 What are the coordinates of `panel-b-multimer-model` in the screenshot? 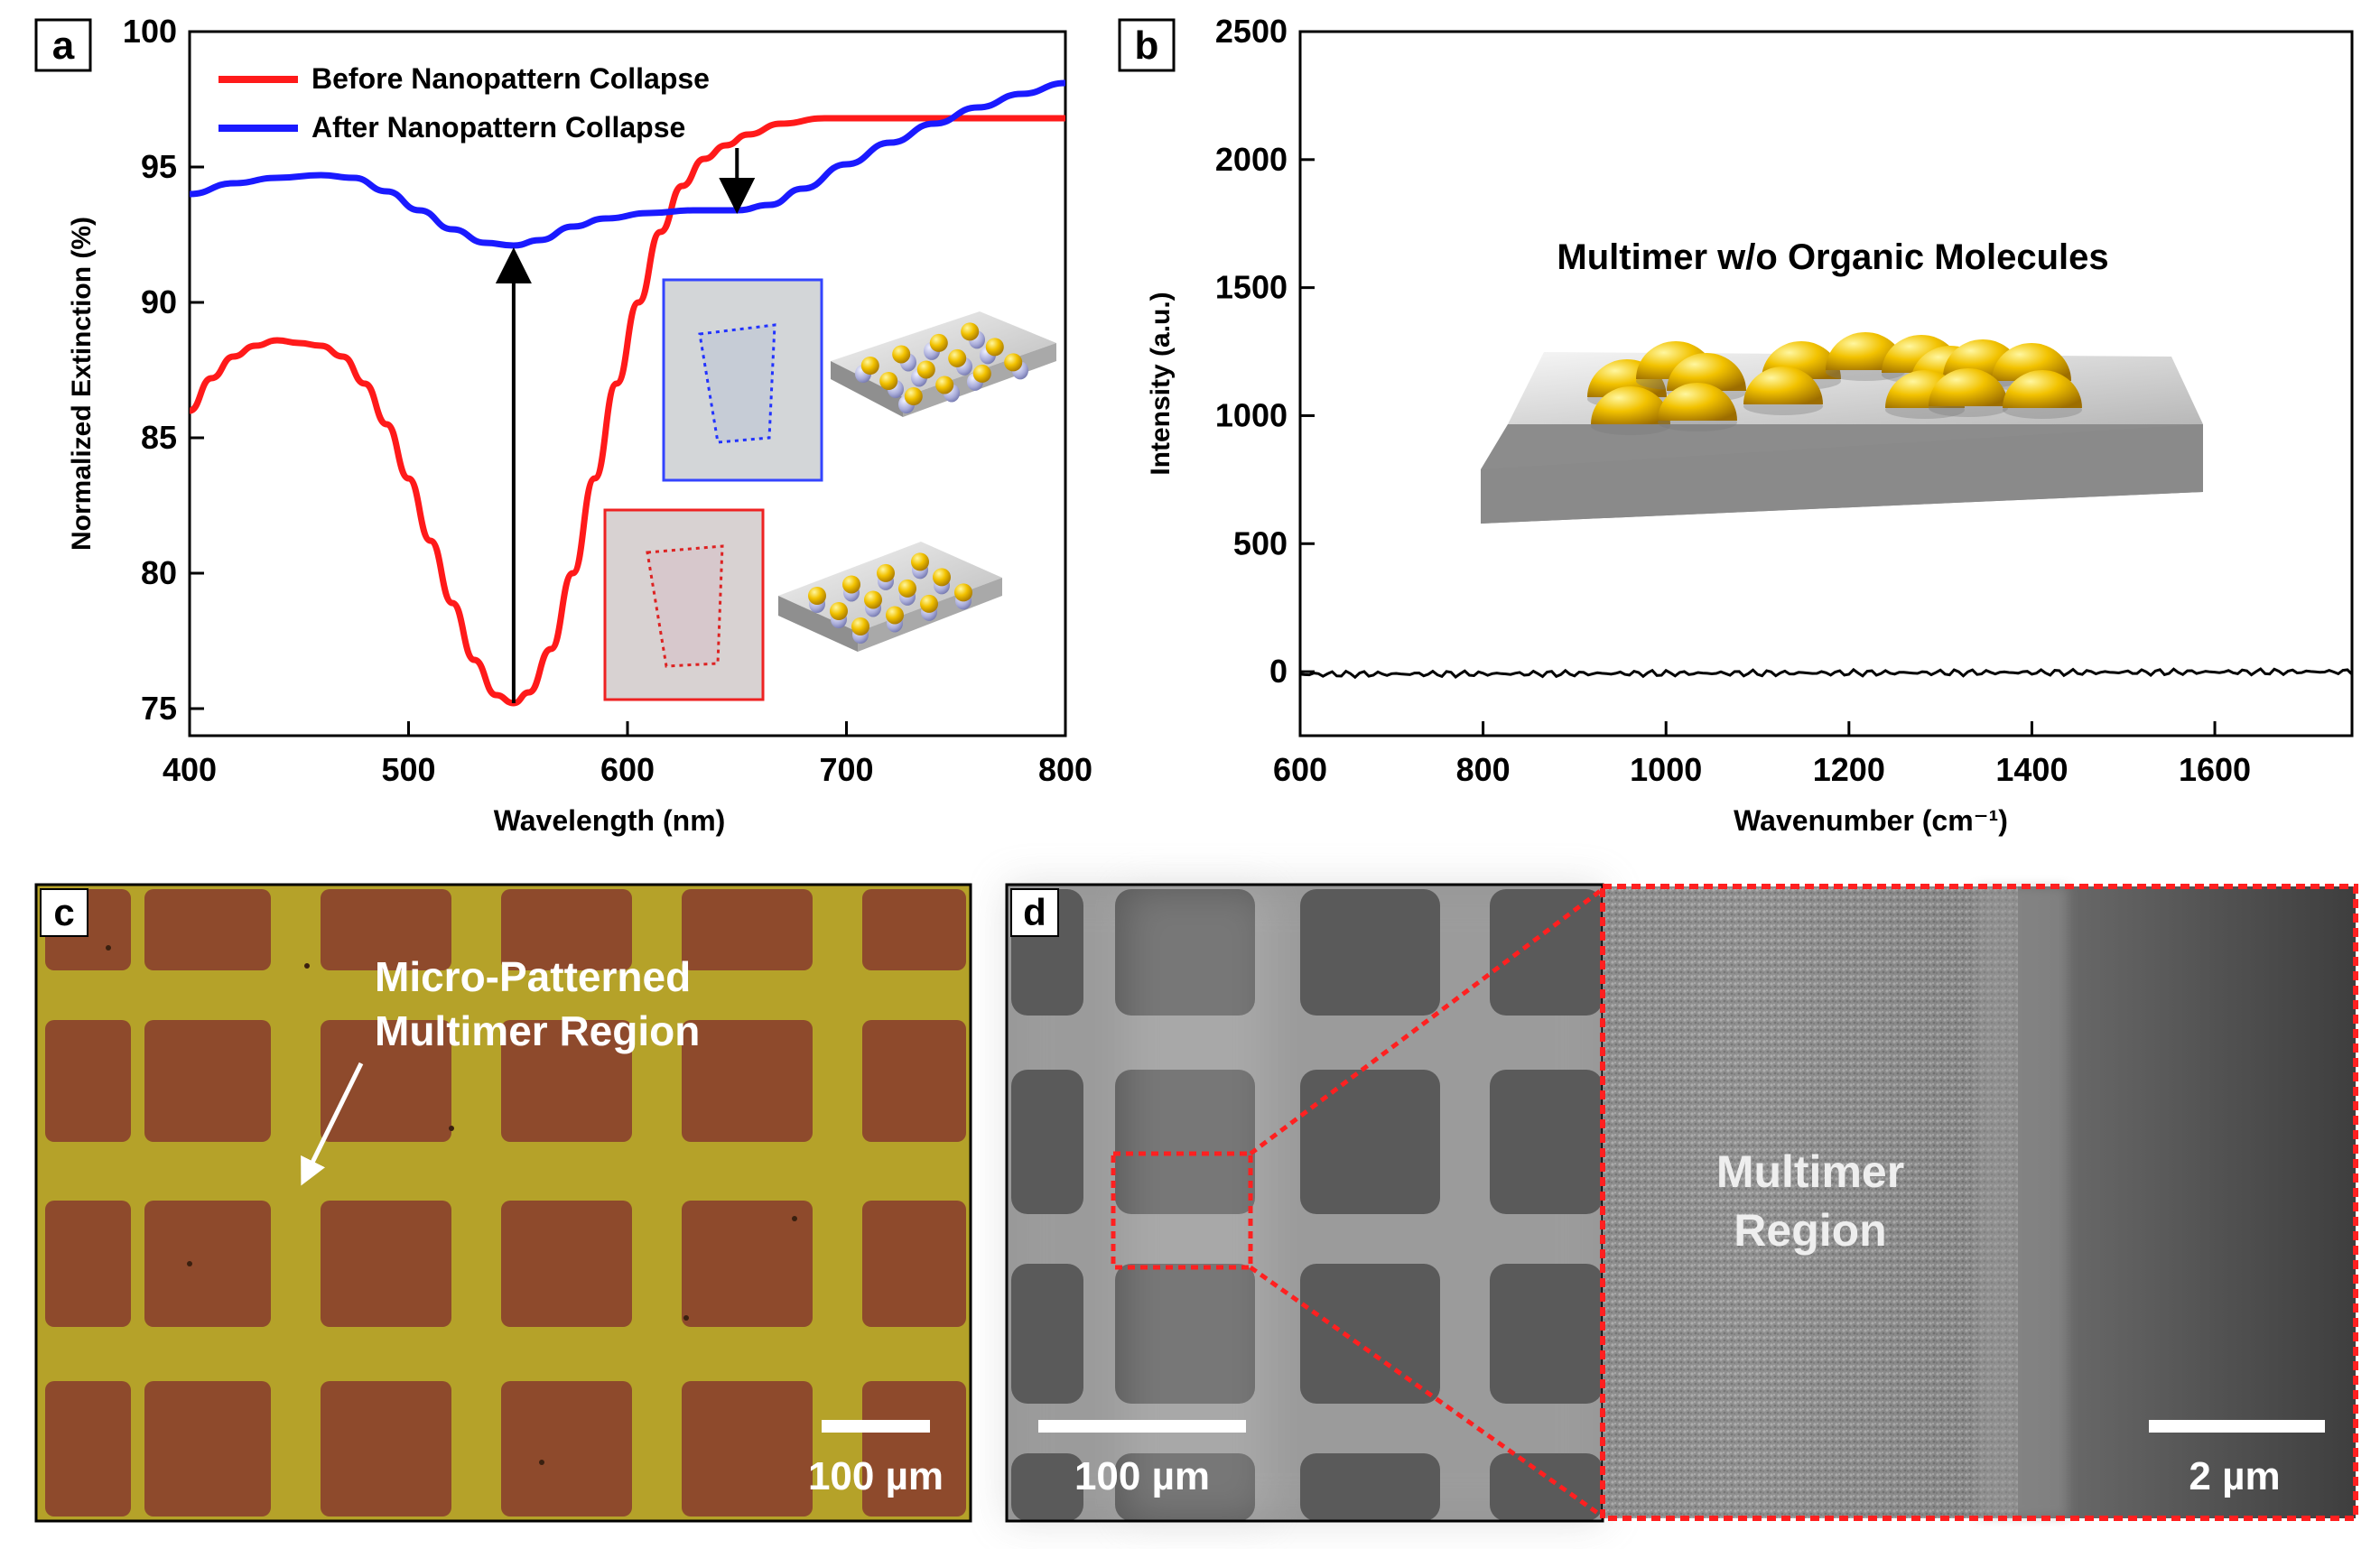 It's located at (1842, 428).